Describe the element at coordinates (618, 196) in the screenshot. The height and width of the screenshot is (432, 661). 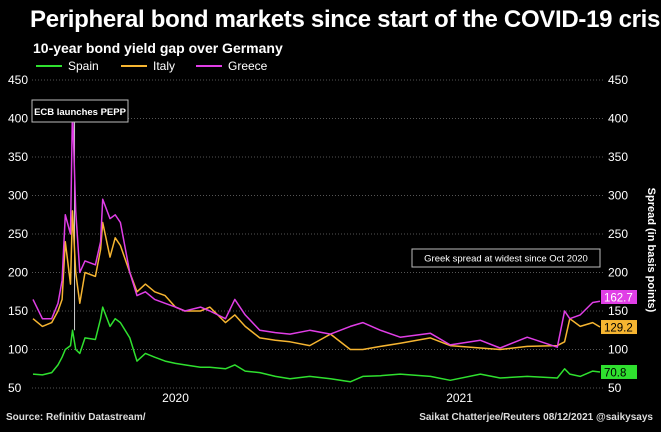
I see `y-tick-label-right: 300` at that location.